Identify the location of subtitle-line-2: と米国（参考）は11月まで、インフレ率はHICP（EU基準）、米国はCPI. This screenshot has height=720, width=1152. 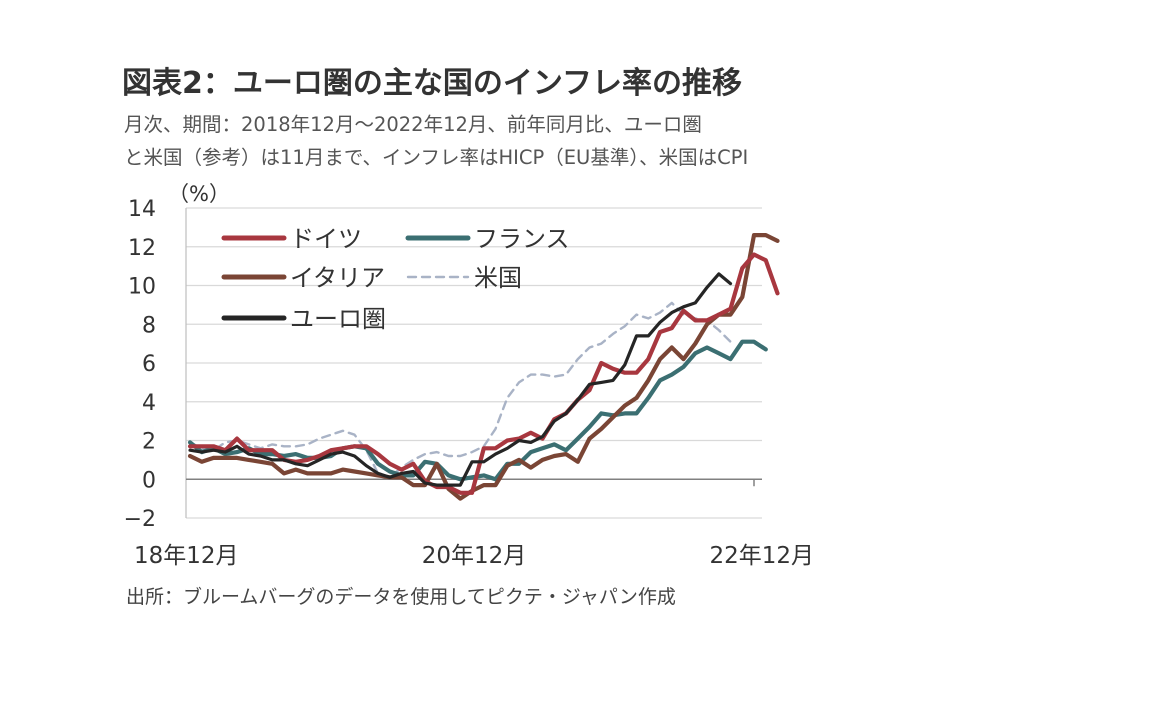
(436, 157).